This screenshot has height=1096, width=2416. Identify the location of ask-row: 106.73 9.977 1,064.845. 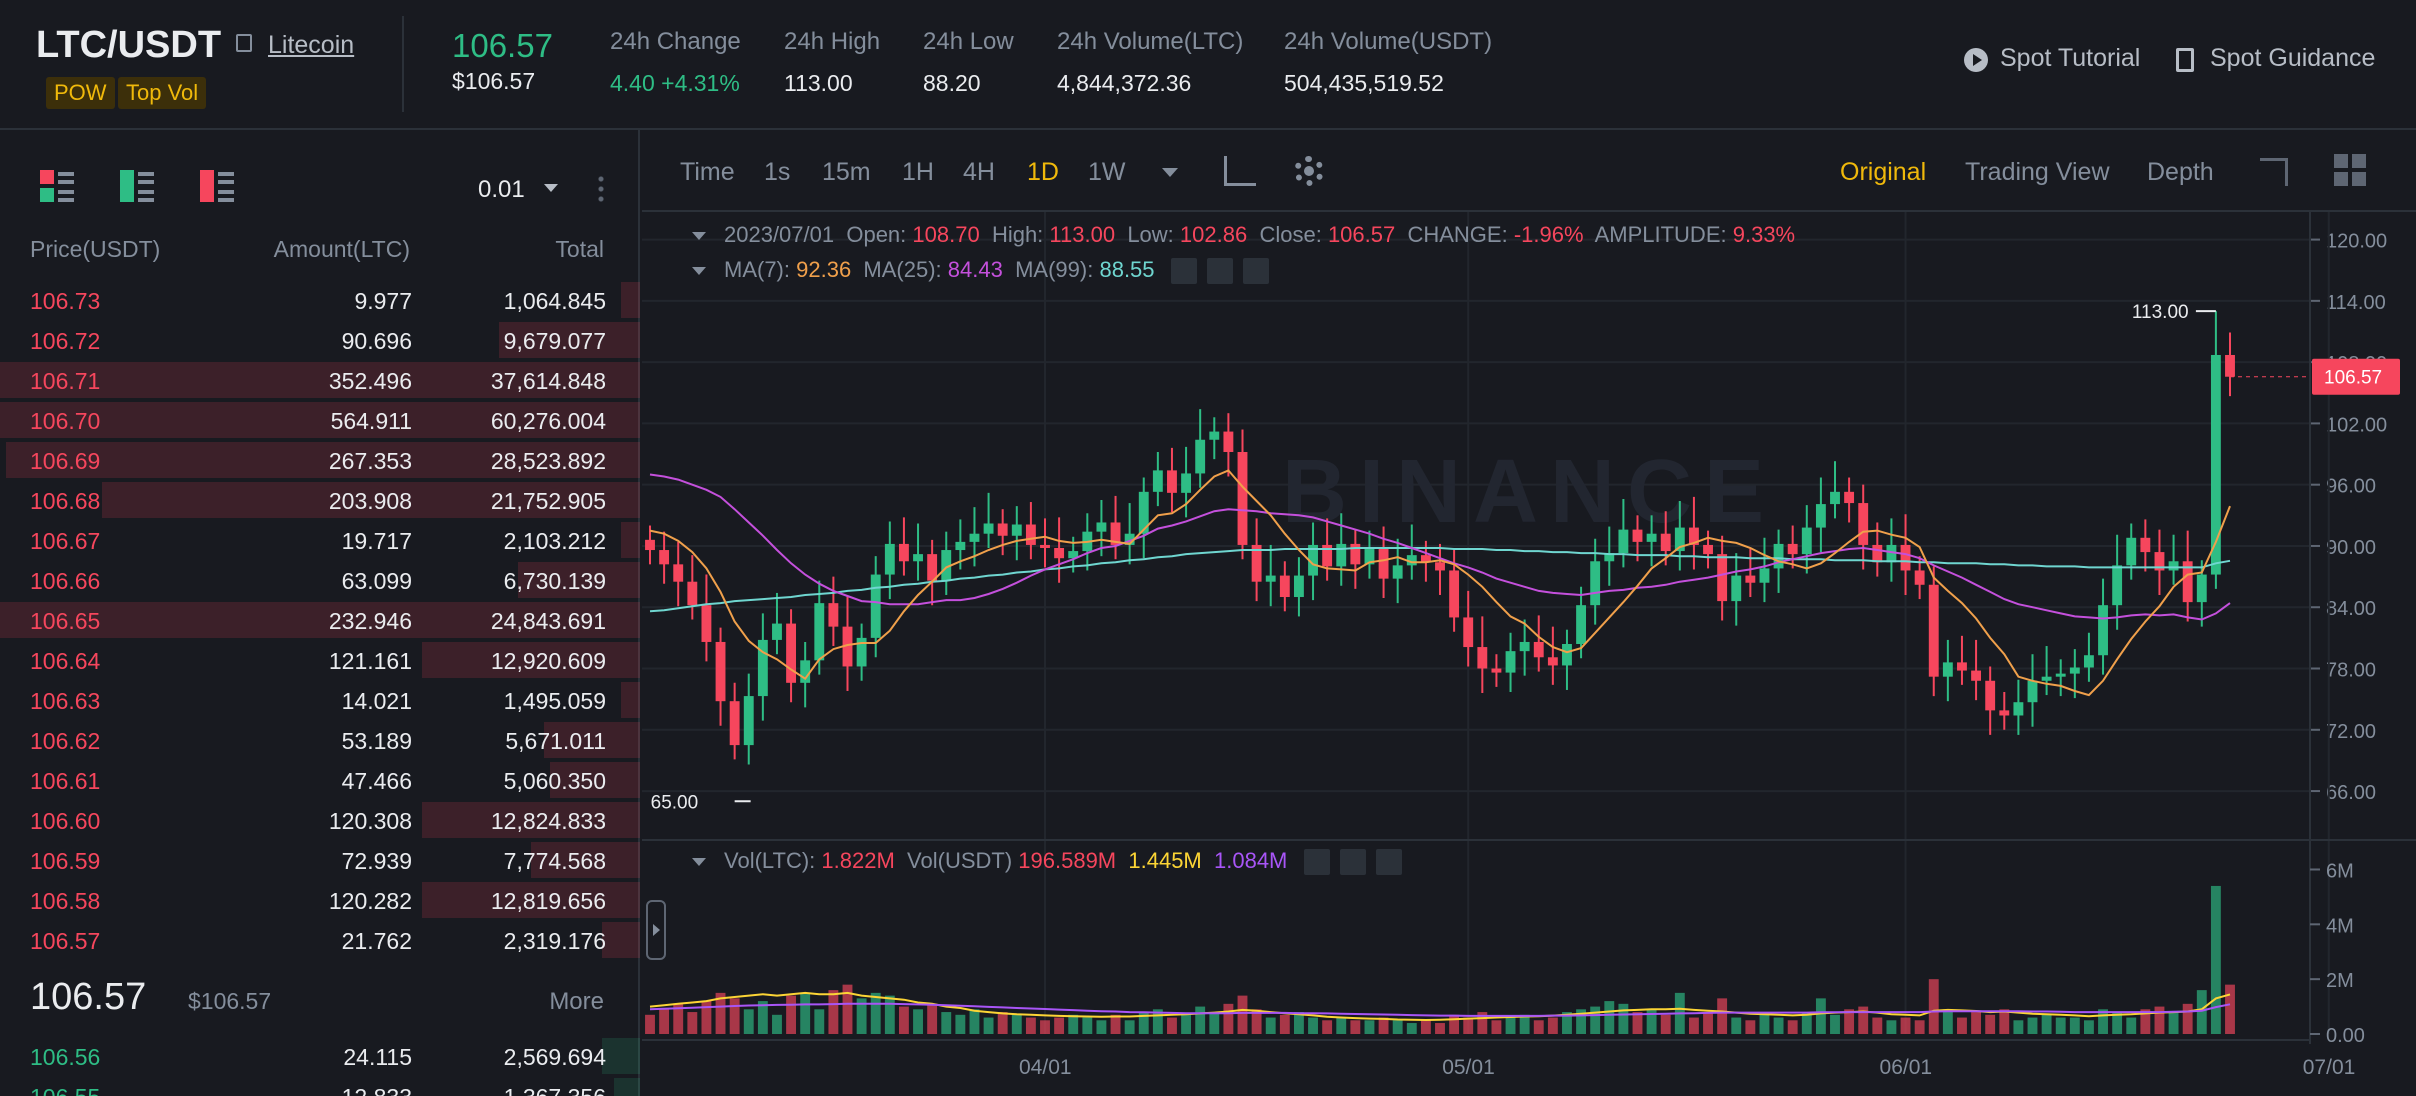
(320, 300).